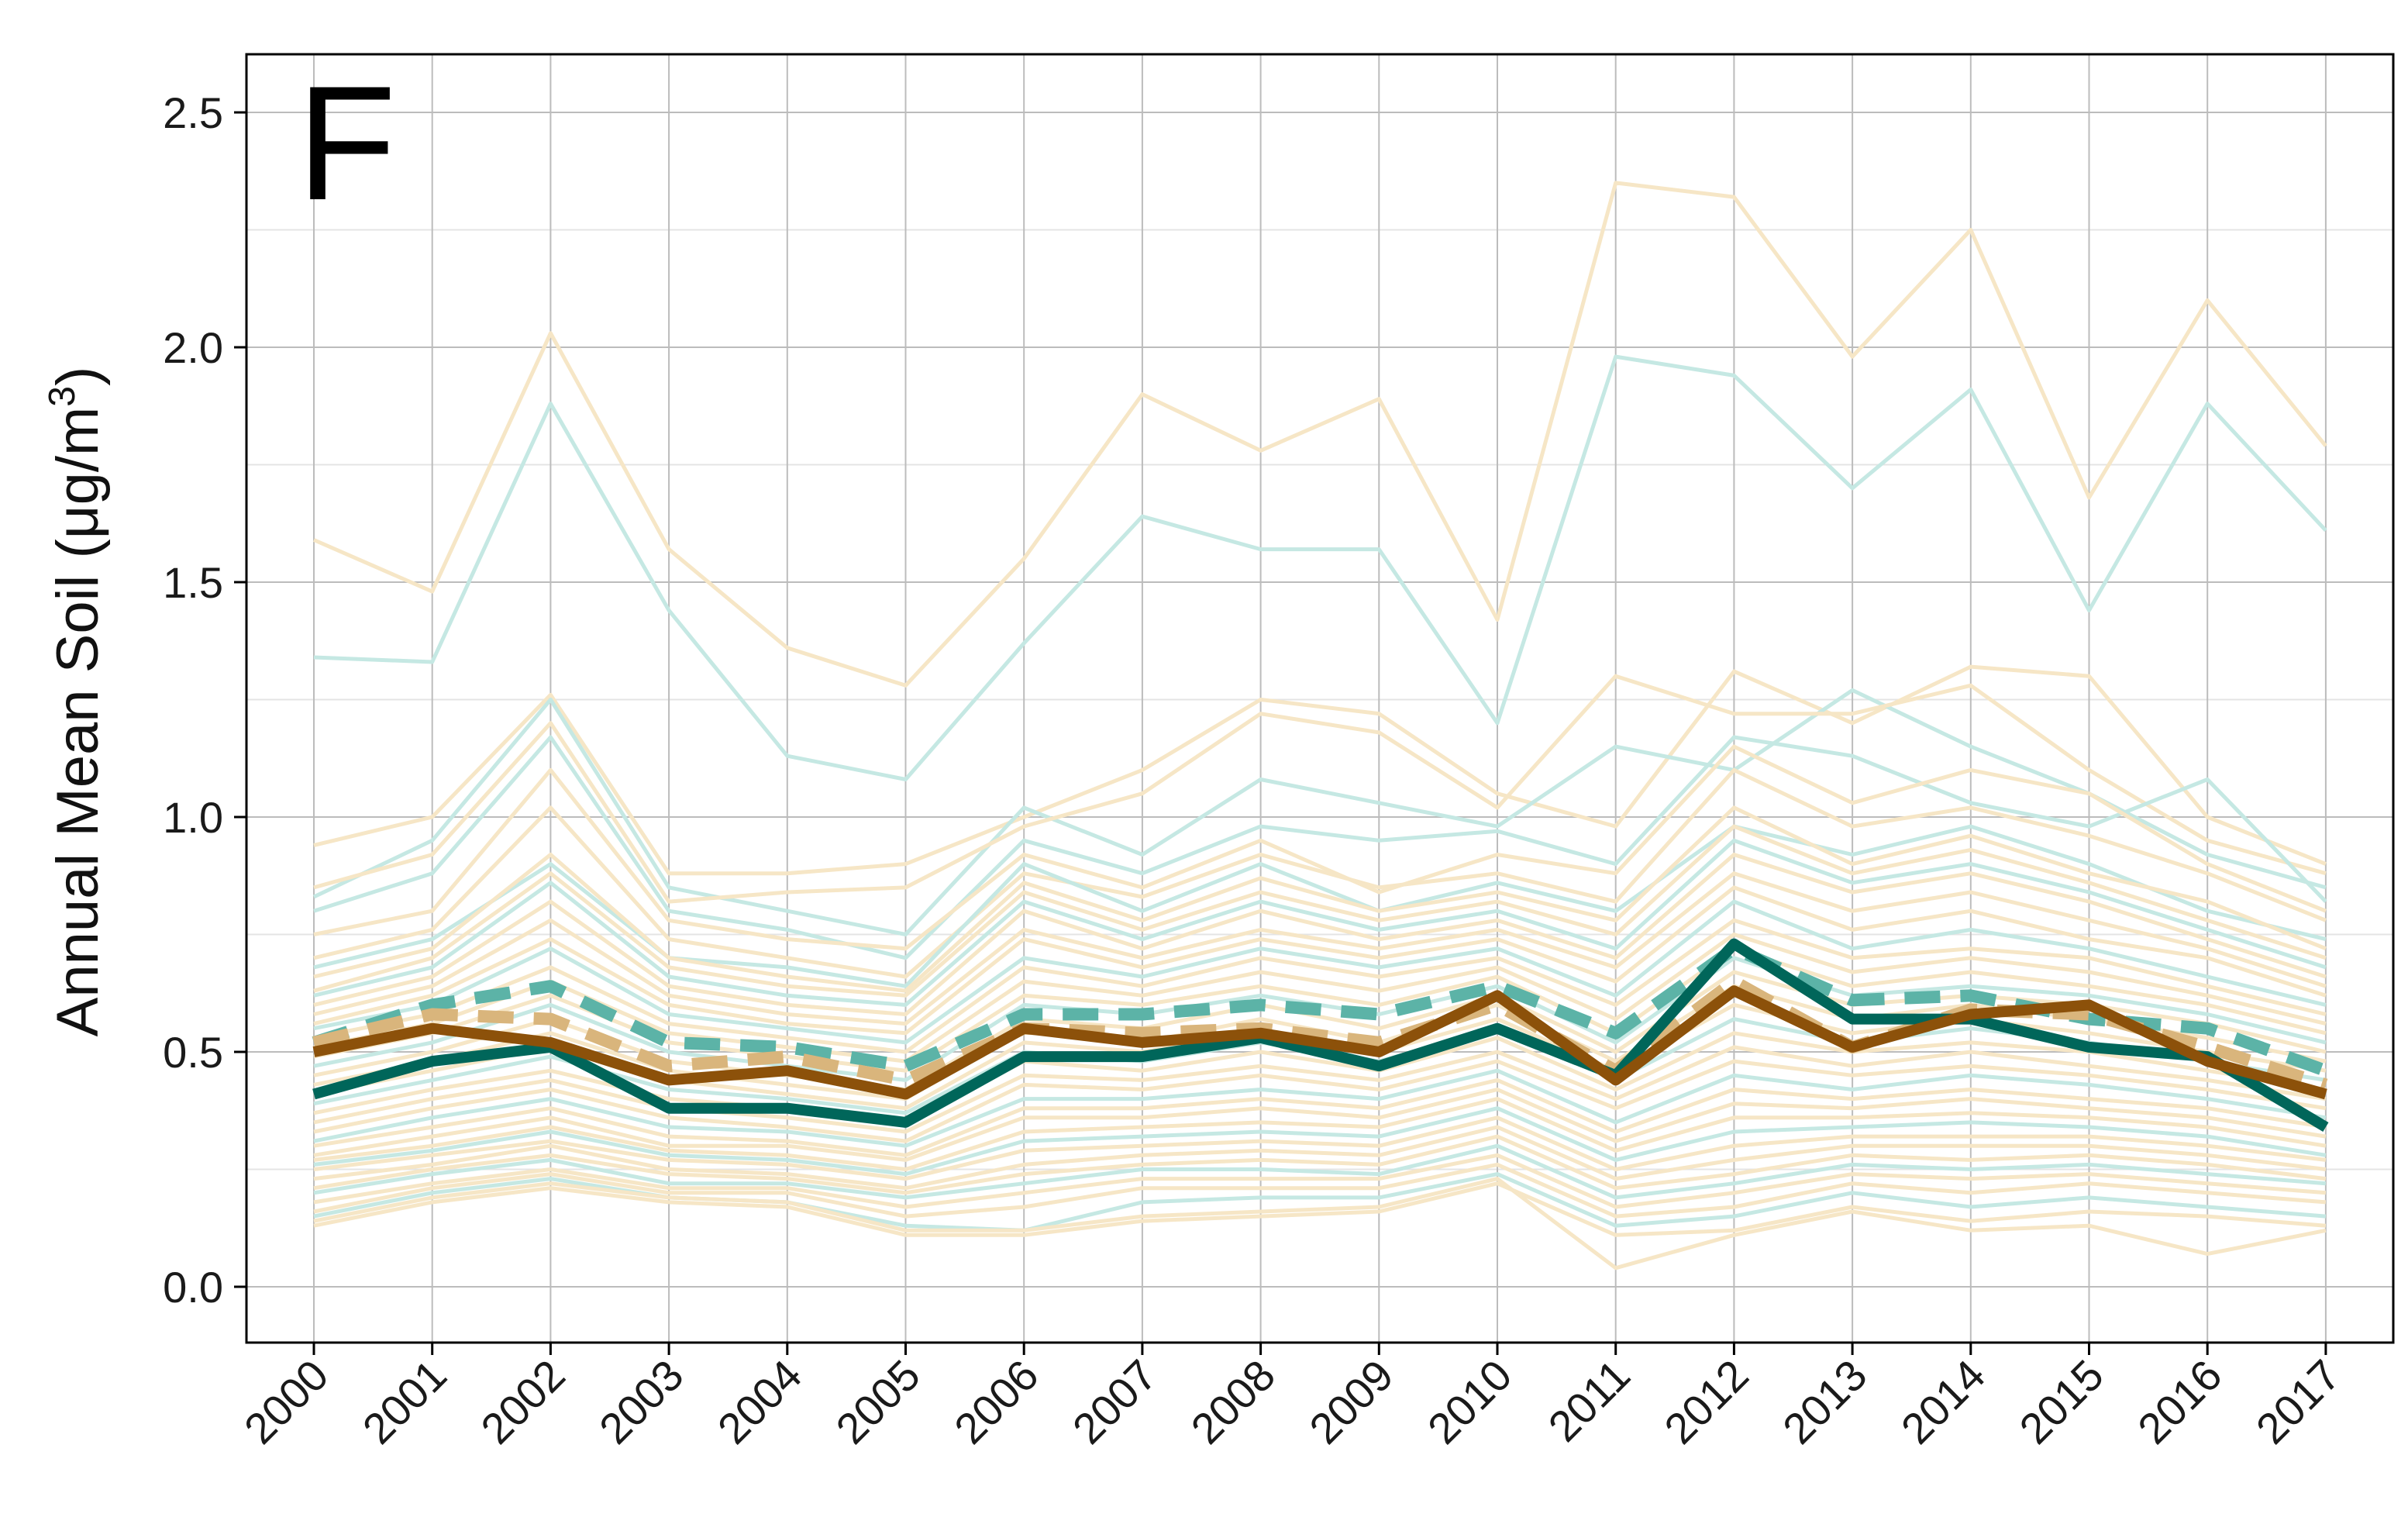 This screenshot has width=2408, height=1517. I want to click on y-axis-label-close: ), so click(78, 376).